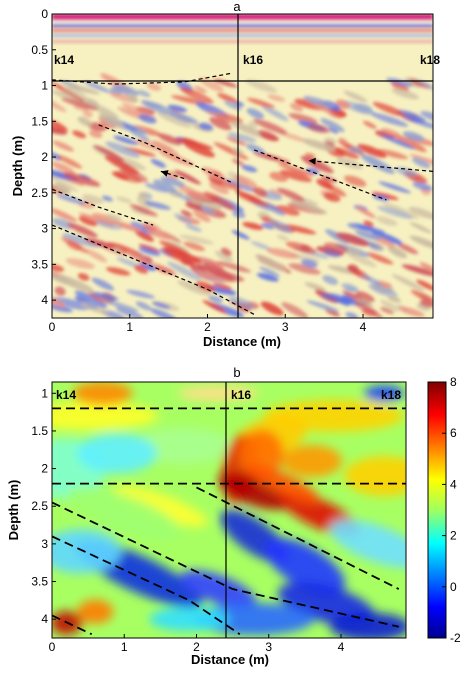 The image size is (474, 676). Describe the element at coordinates (268, 647) in the screenshot. I see `panel-b-xtick-3: 3` at that location.